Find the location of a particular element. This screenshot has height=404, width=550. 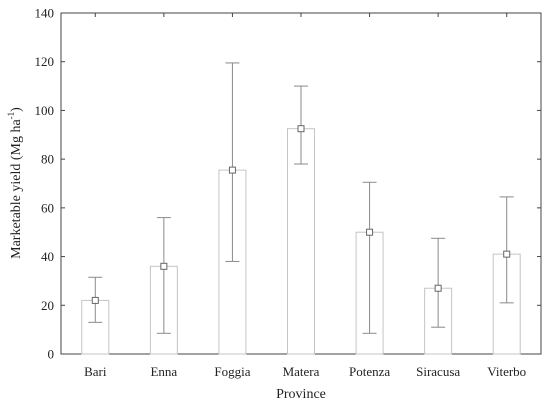

x-tick-label: Potenza is located at coordinates (369, 371).